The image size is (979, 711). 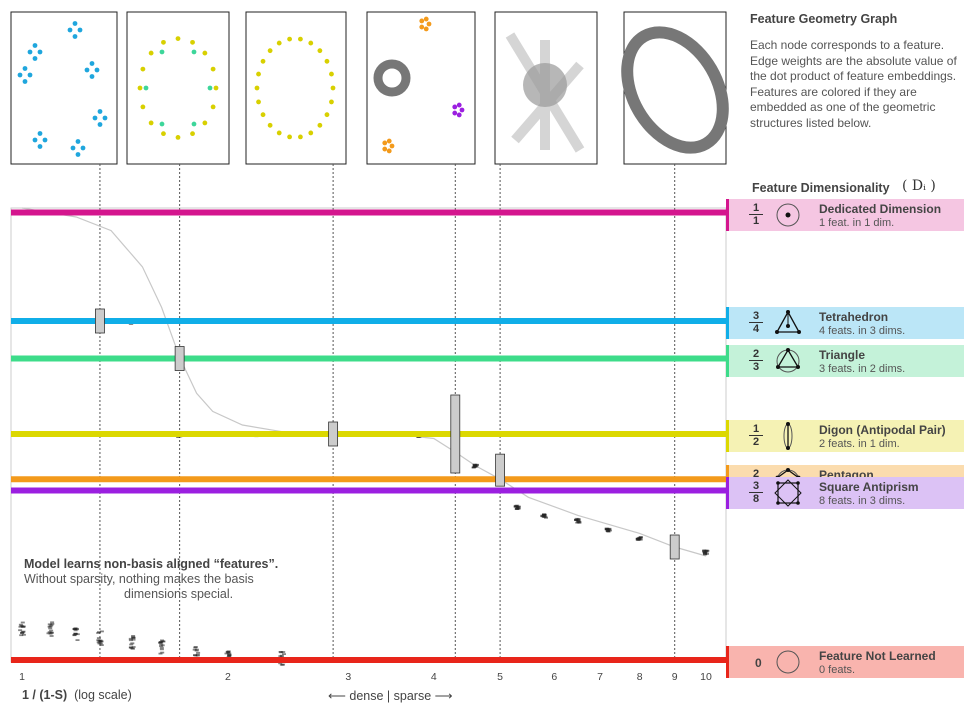 What do you see at coordinates (365, 677) in the screenshot?
I see `x-axis-ticks: 1 2 3 4 5 6 7 8 9 10` at bounding box center [365, 677].